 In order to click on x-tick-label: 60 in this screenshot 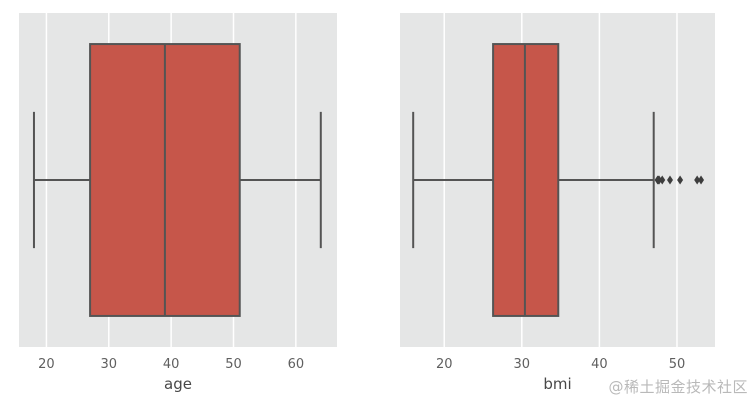, I will do `click(296, 364)`.